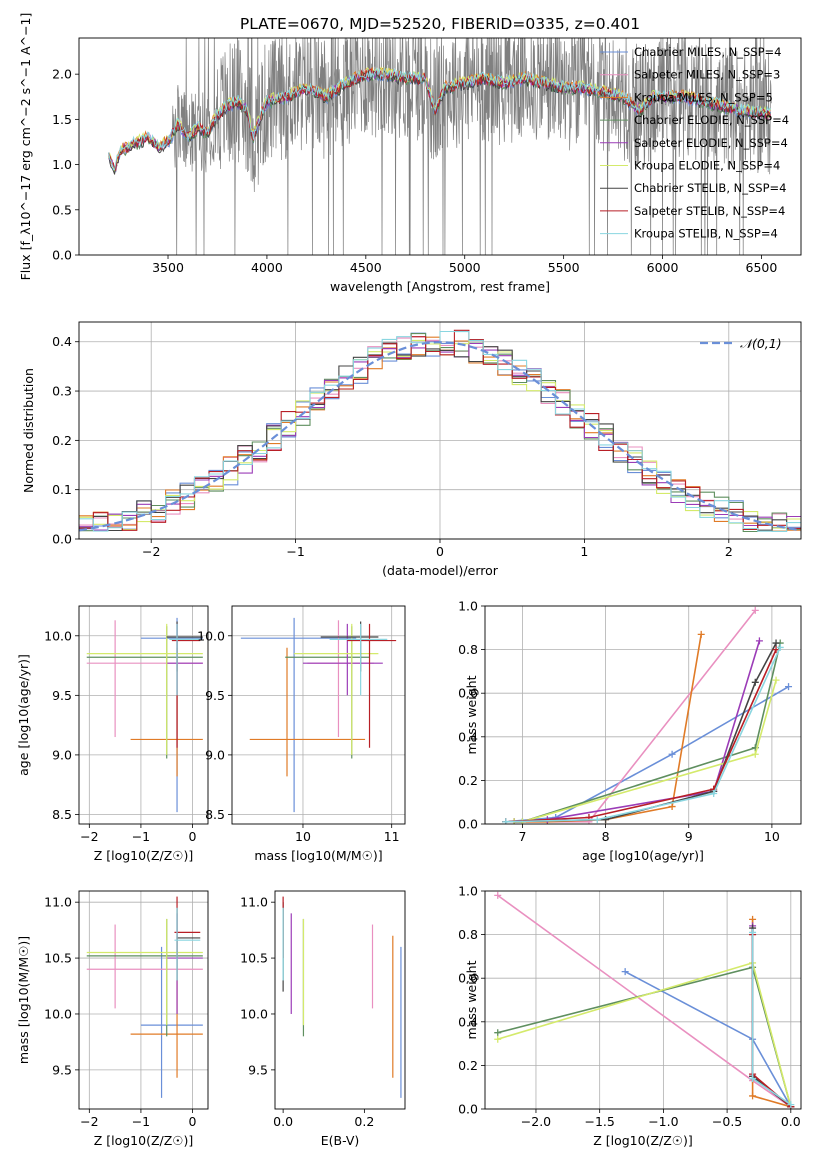  I want to click on weight-vs-age-ytick-label: 1.0, so click(468, 606).